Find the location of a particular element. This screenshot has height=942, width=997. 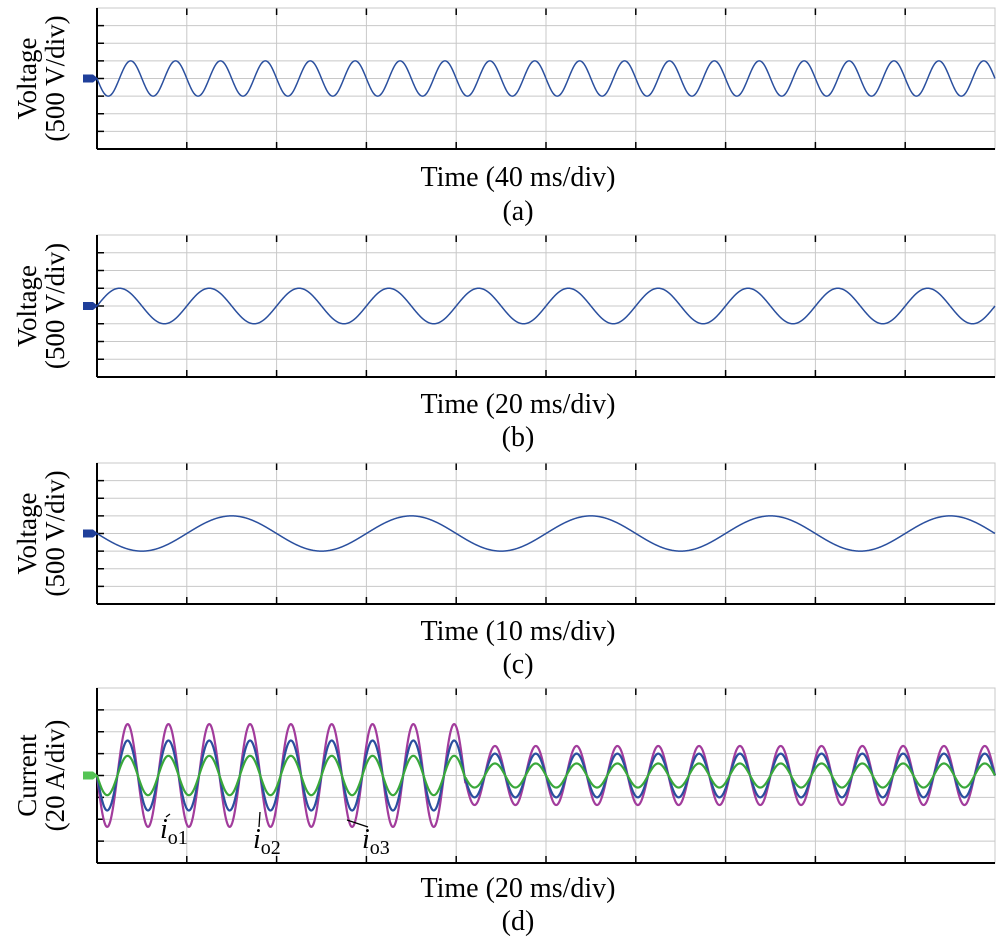

y-axis-unit-label: (20 A/div) is located at coordinates (55, 776).